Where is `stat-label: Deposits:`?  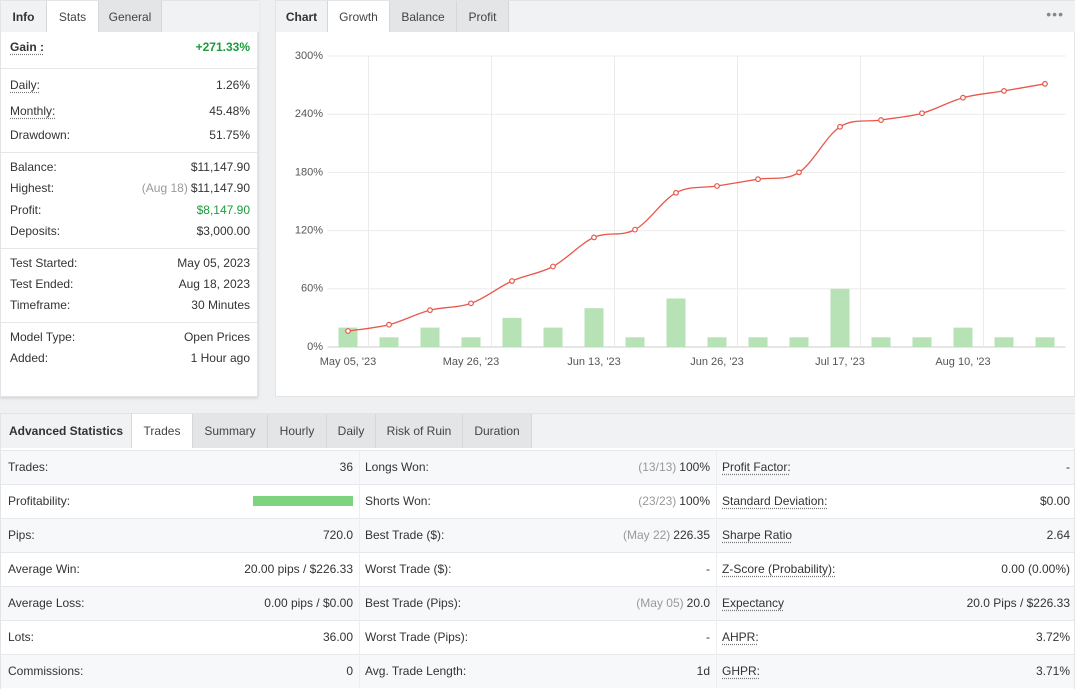 stat-label: Deposits: is located at coordinates (35, 231).